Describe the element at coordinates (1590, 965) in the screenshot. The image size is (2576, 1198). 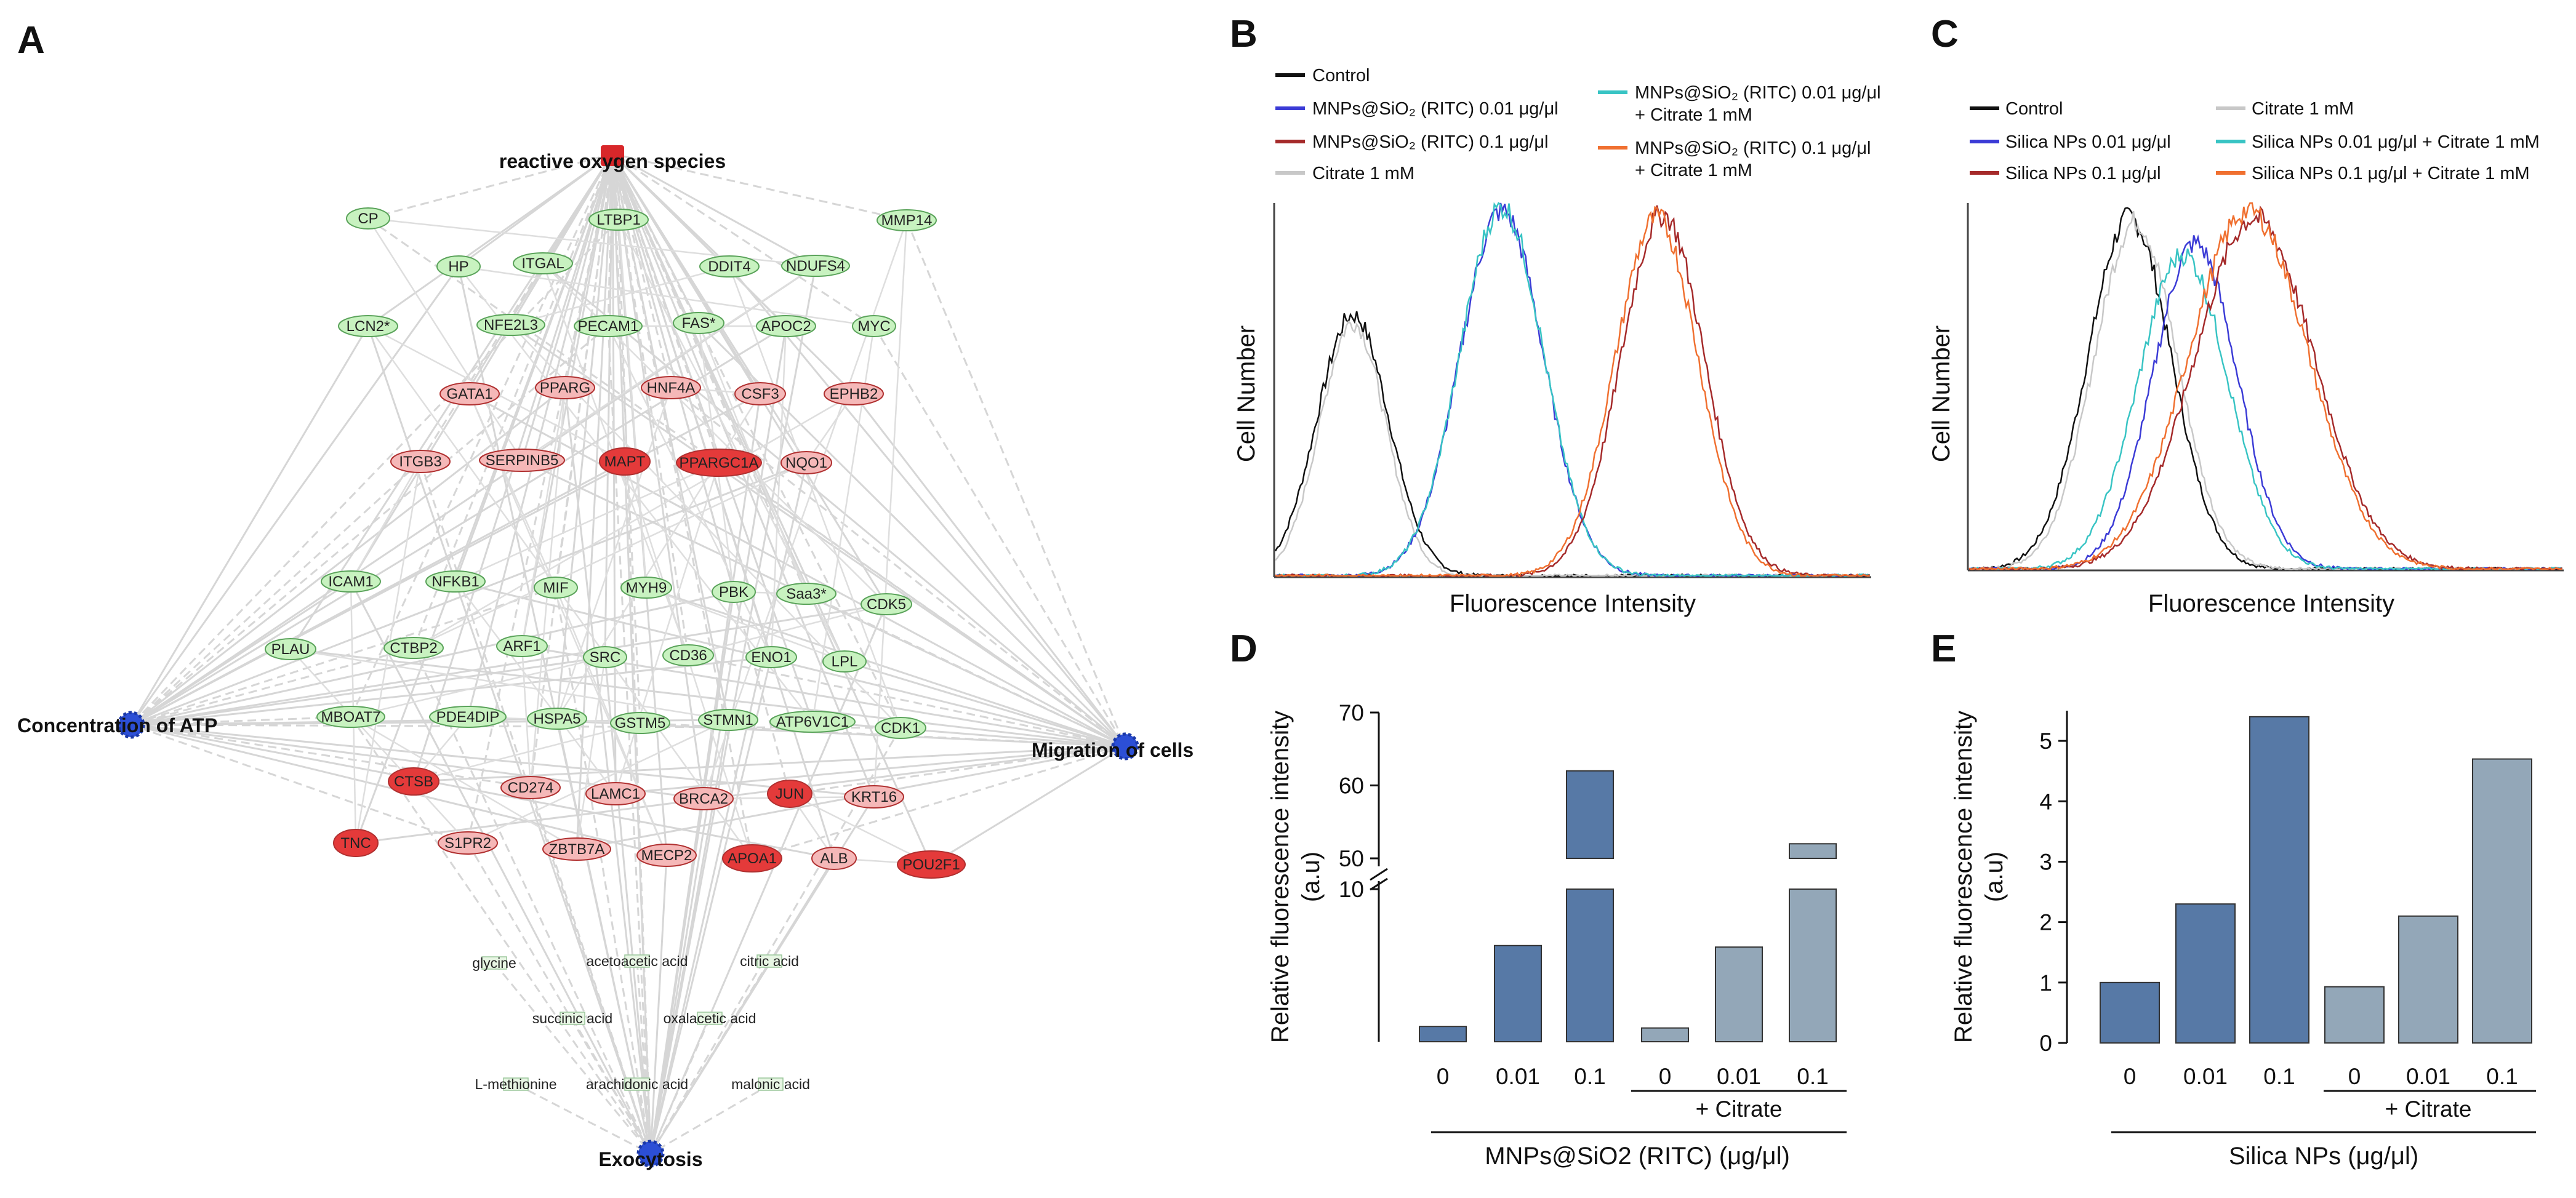
I see `bar-d-bar-2-lower` at that location.